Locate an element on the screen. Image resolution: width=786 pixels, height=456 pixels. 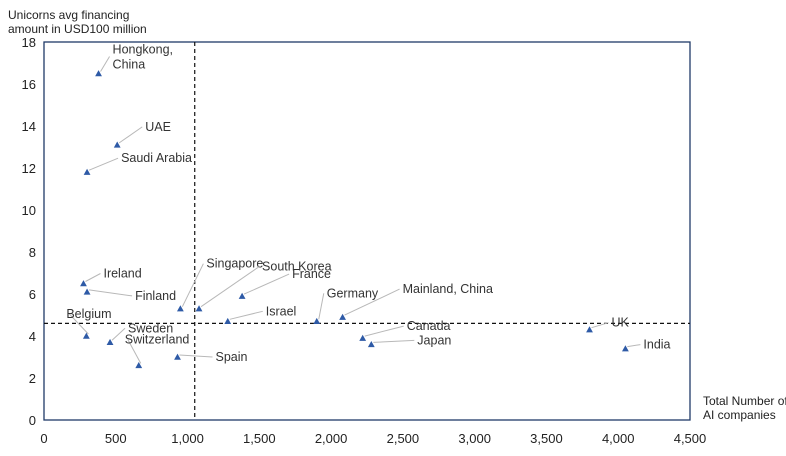
x-axis-label: Total Number of AI companies is located at coordinates (744, 408).